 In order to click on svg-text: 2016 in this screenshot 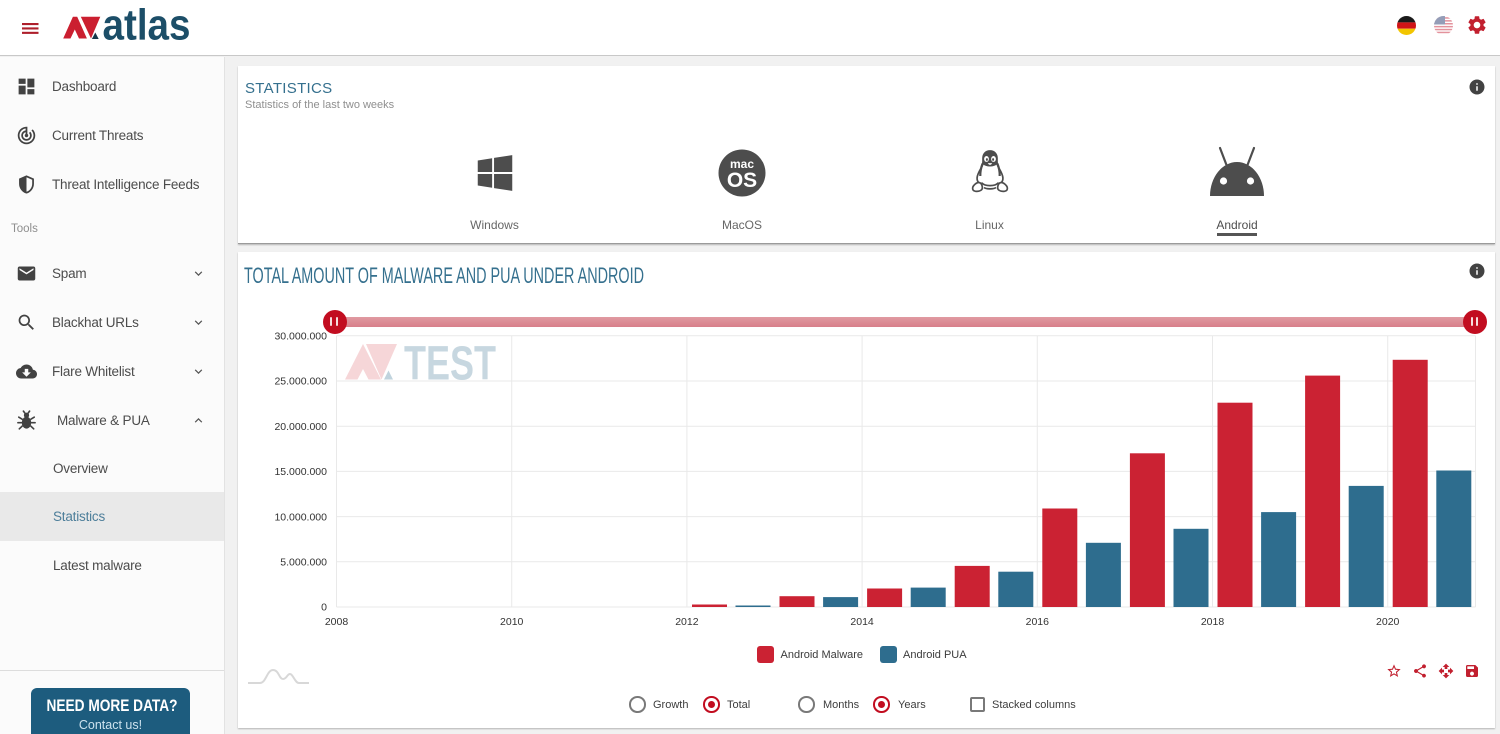, I will do `click(1038, 622)`.